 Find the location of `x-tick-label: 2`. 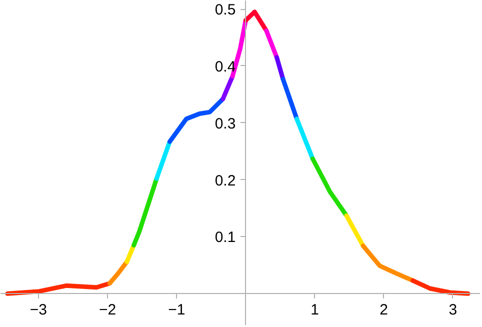

x-tick-label: 2 is located at coordinates (384, 310).